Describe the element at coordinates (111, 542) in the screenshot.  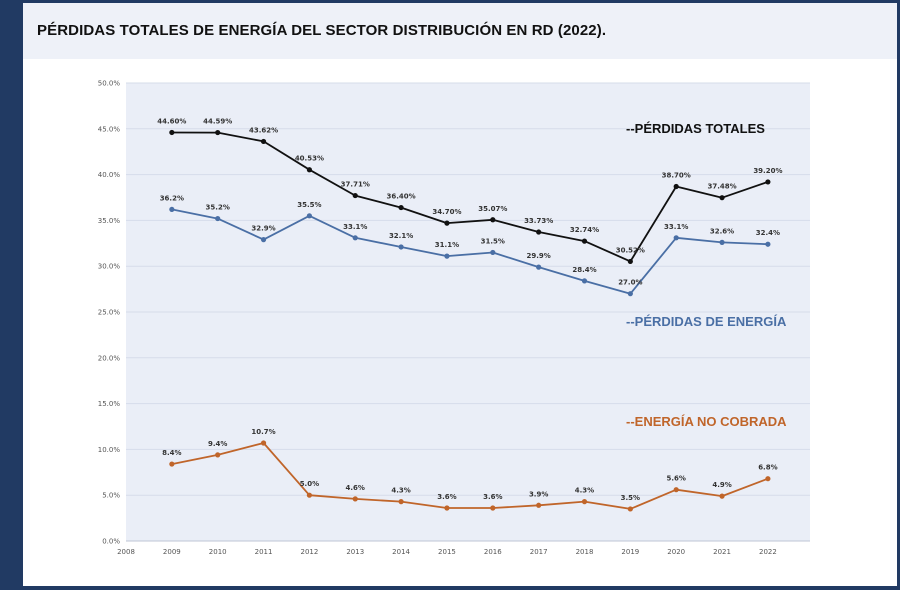
I see `y-tick-label: 0.0%` at that location.